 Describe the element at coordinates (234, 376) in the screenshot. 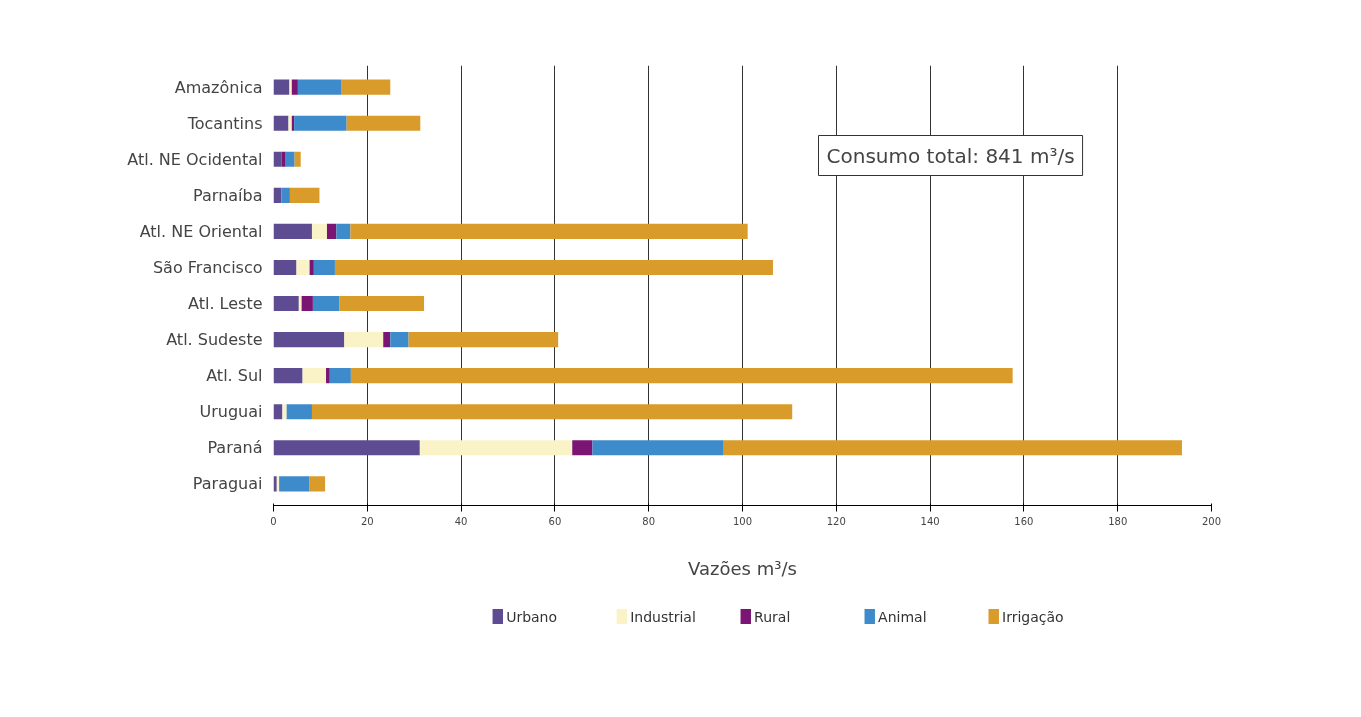

I see `y-tick-label: Atl. Sul` at that location.